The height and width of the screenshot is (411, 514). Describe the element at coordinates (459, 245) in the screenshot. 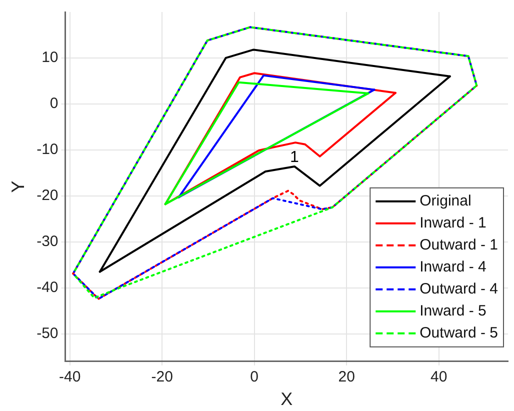

I see `legend-label: Outward - 1` at that location.